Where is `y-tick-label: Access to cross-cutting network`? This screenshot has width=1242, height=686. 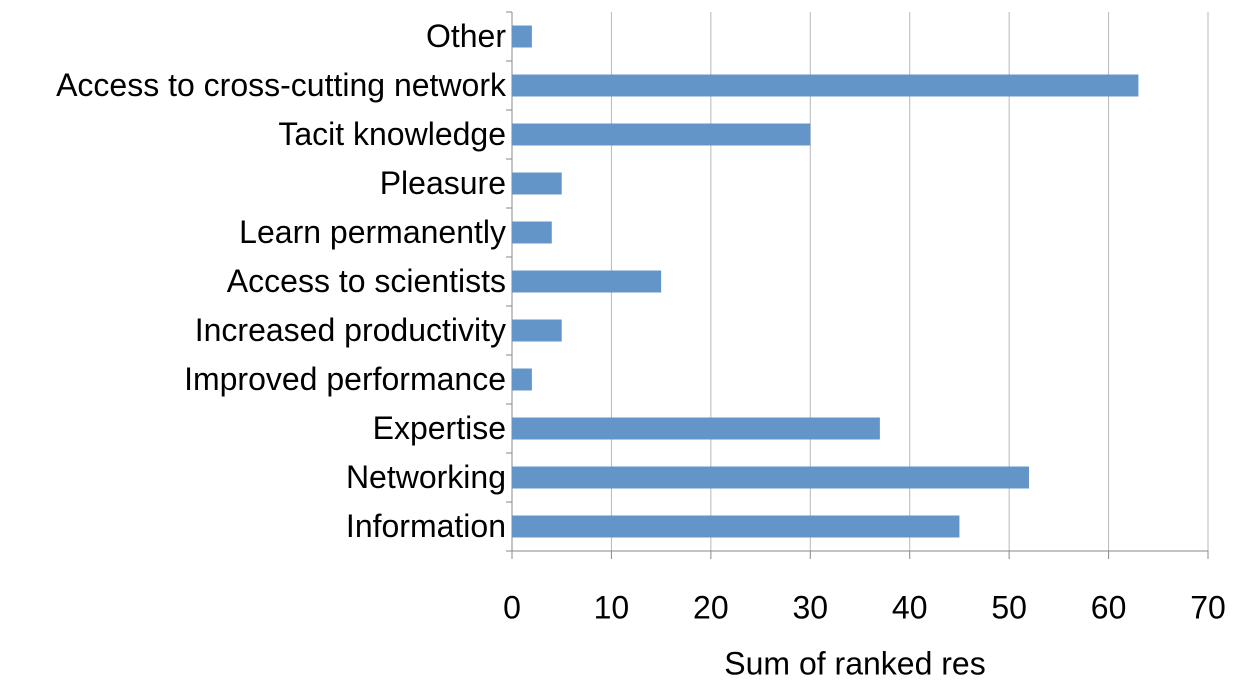
y-tick-label: Access to cross-cutting network is located at coordinates (281, 85).